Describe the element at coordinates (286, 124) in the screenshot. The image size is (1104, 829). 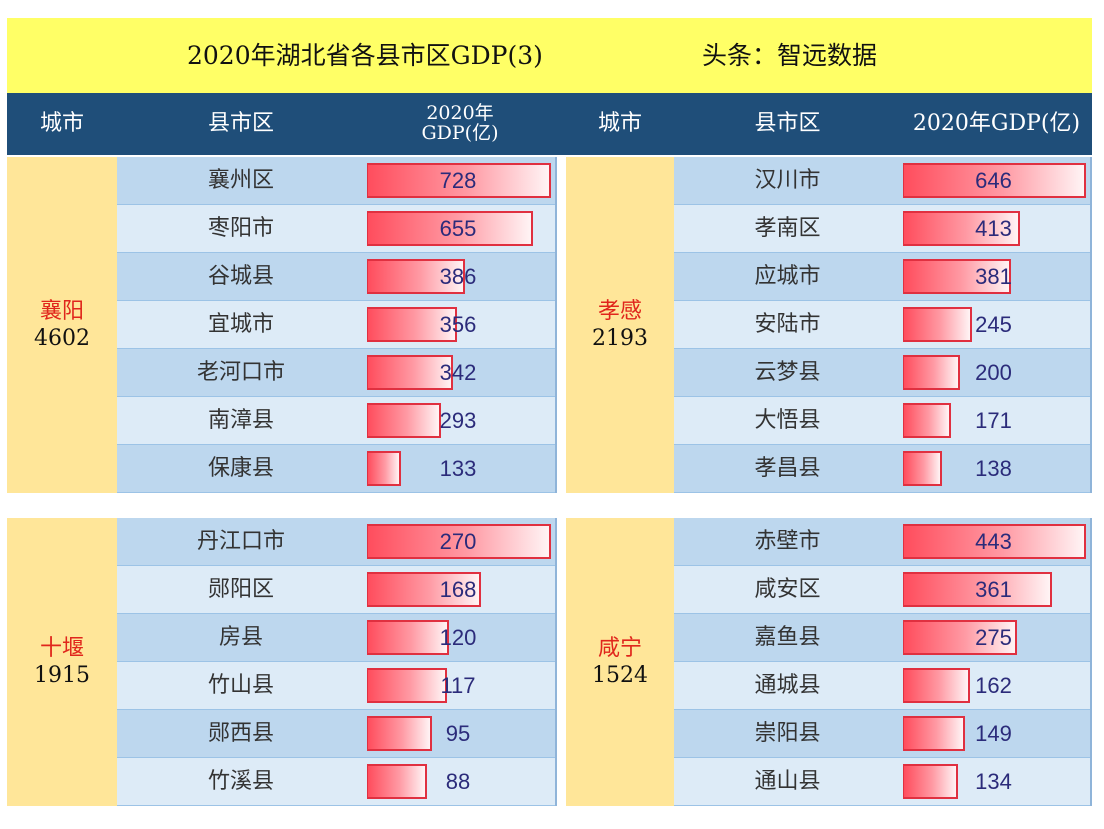
I see `table-header-left: 城市 县市区 2020年 GDP(亿)` at that location.